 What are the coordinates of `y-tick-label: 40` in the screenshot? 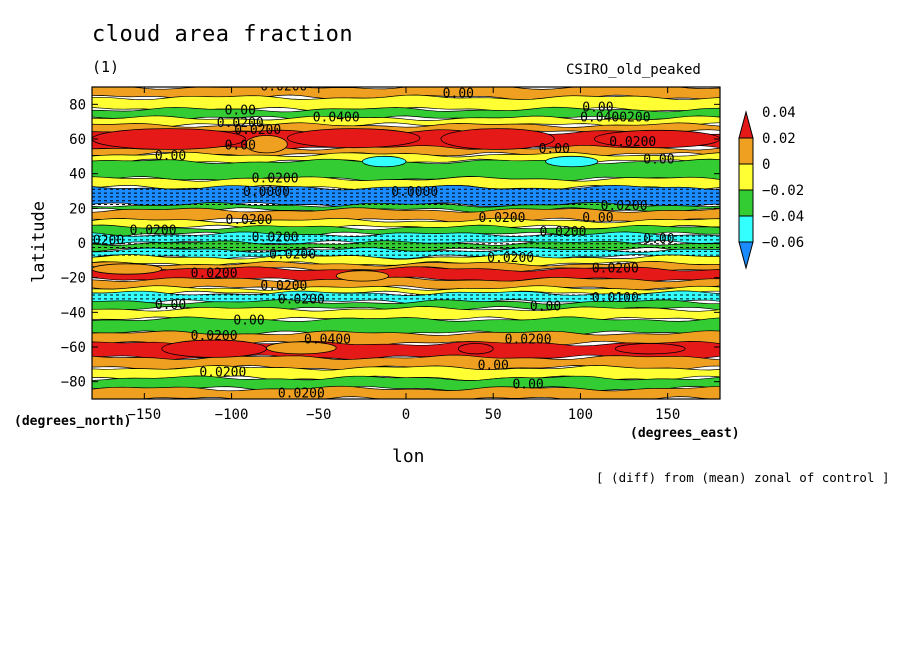 It's located at (77, 175).